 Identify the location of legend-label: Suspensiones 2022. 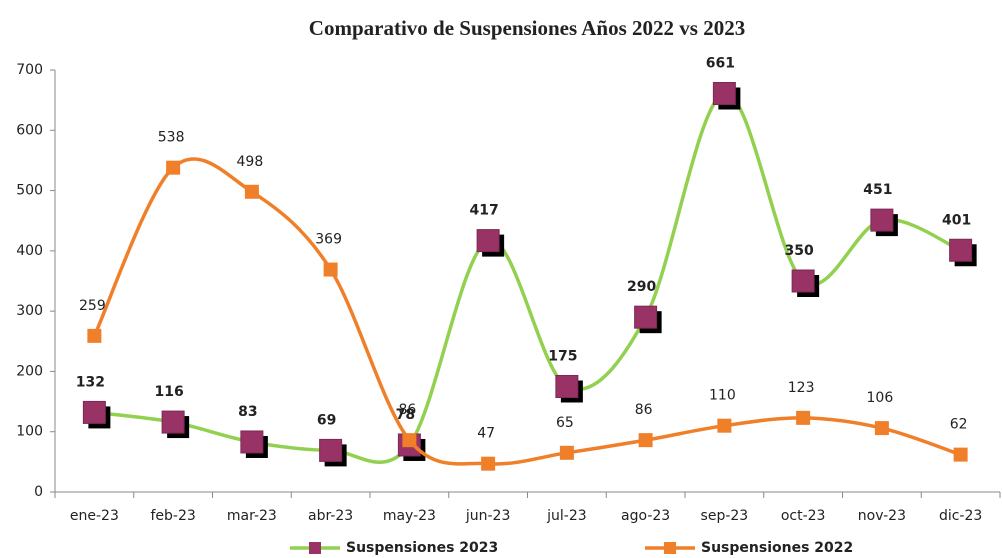
(777, 548).